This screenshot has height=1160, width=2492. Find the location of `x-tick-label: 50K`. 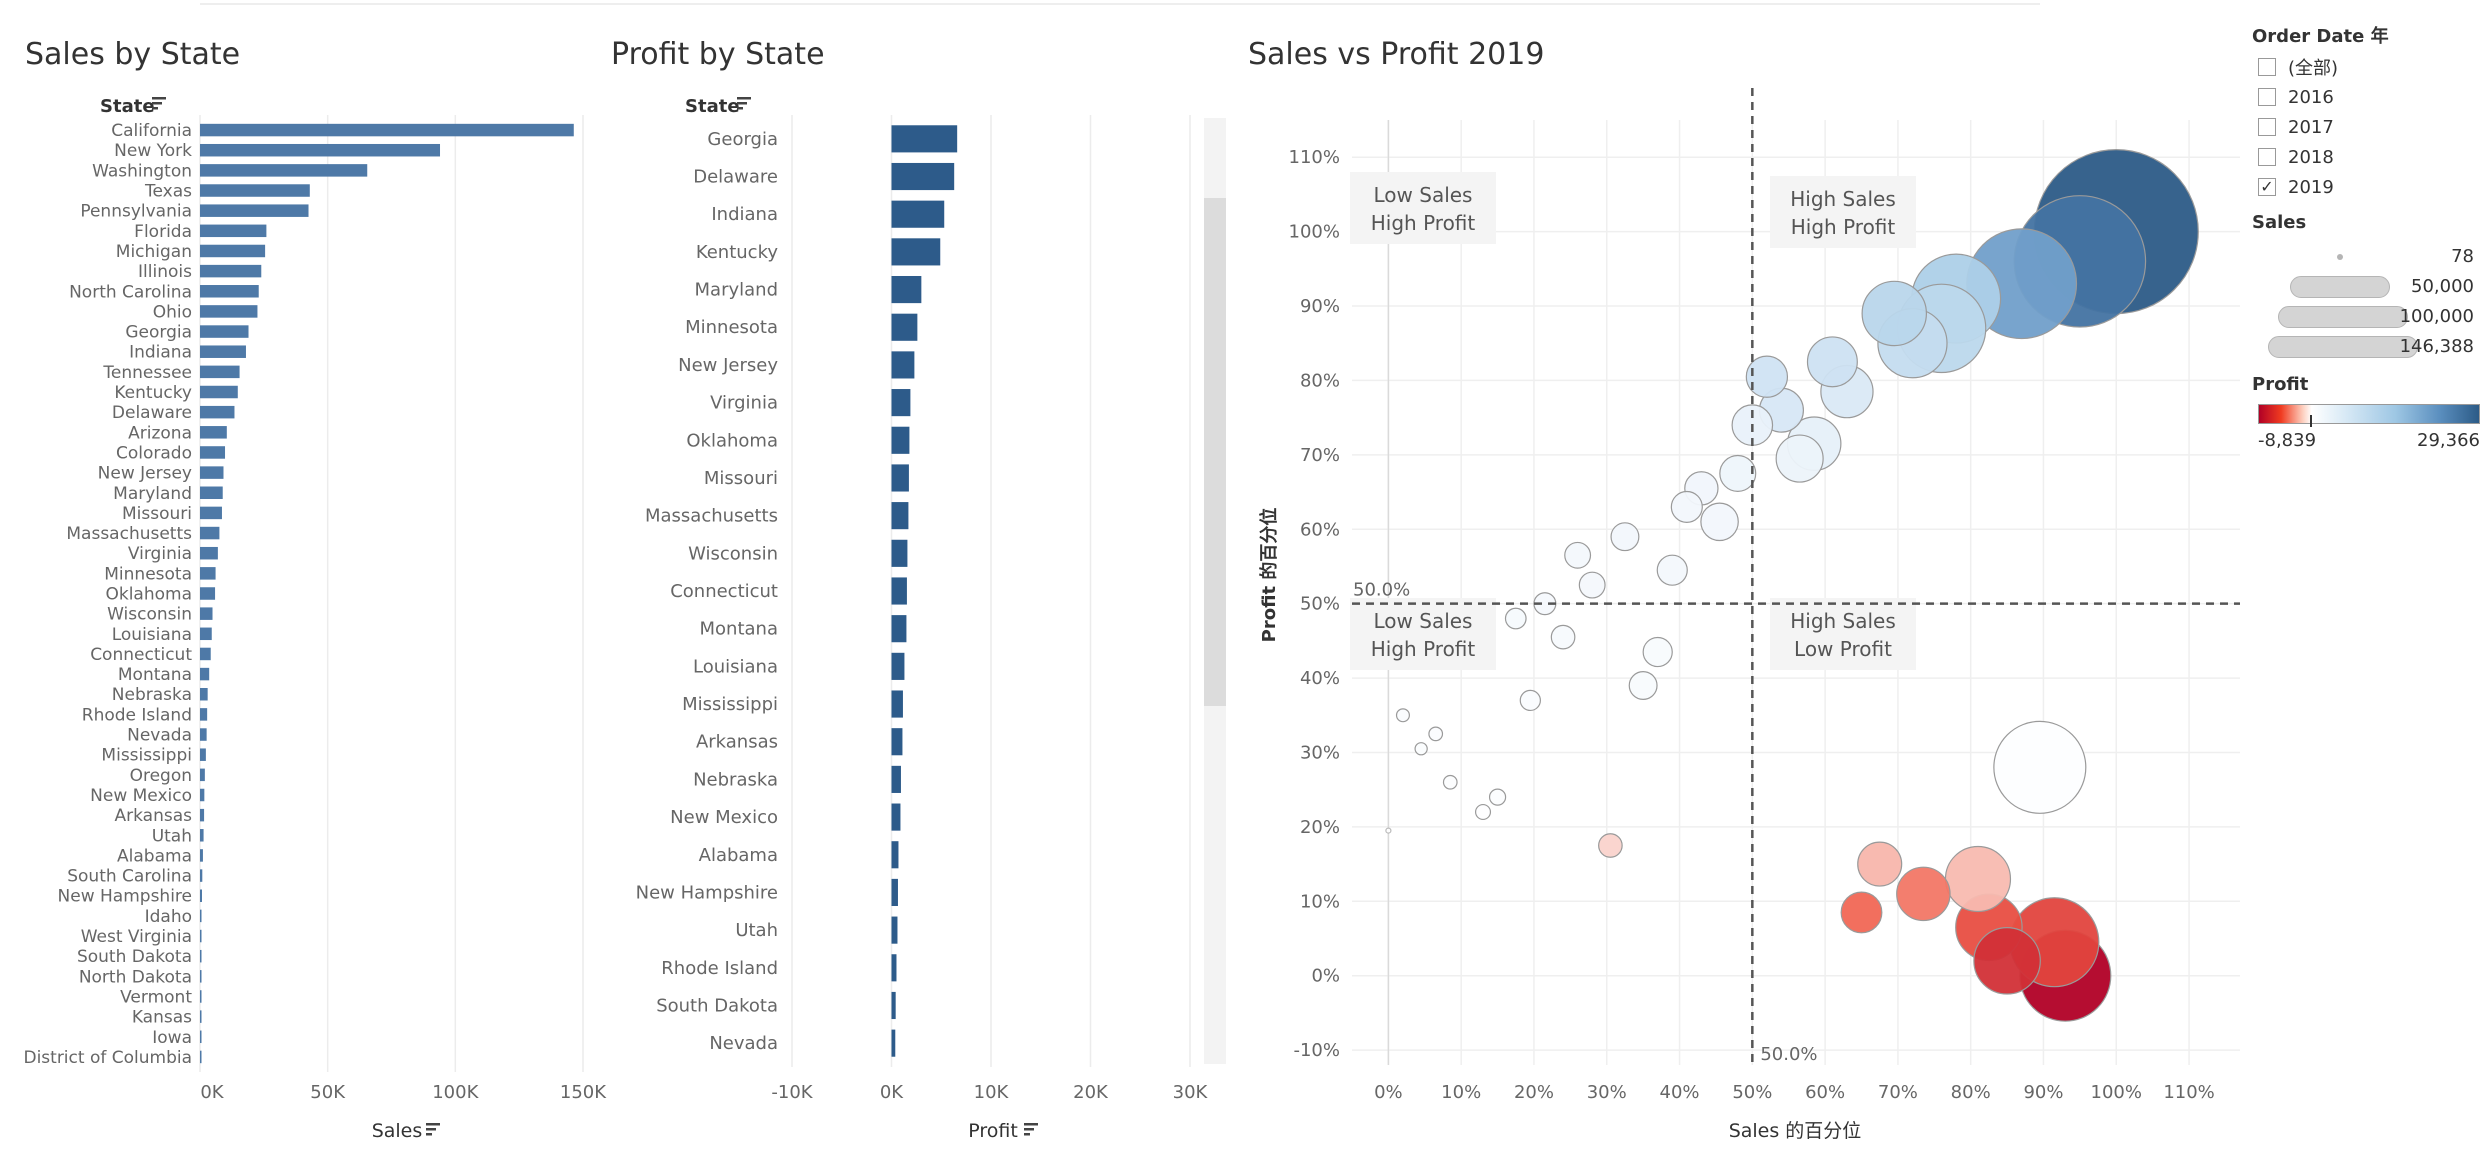

x-tick-label: 50K is located at coordinates (328, 1092).